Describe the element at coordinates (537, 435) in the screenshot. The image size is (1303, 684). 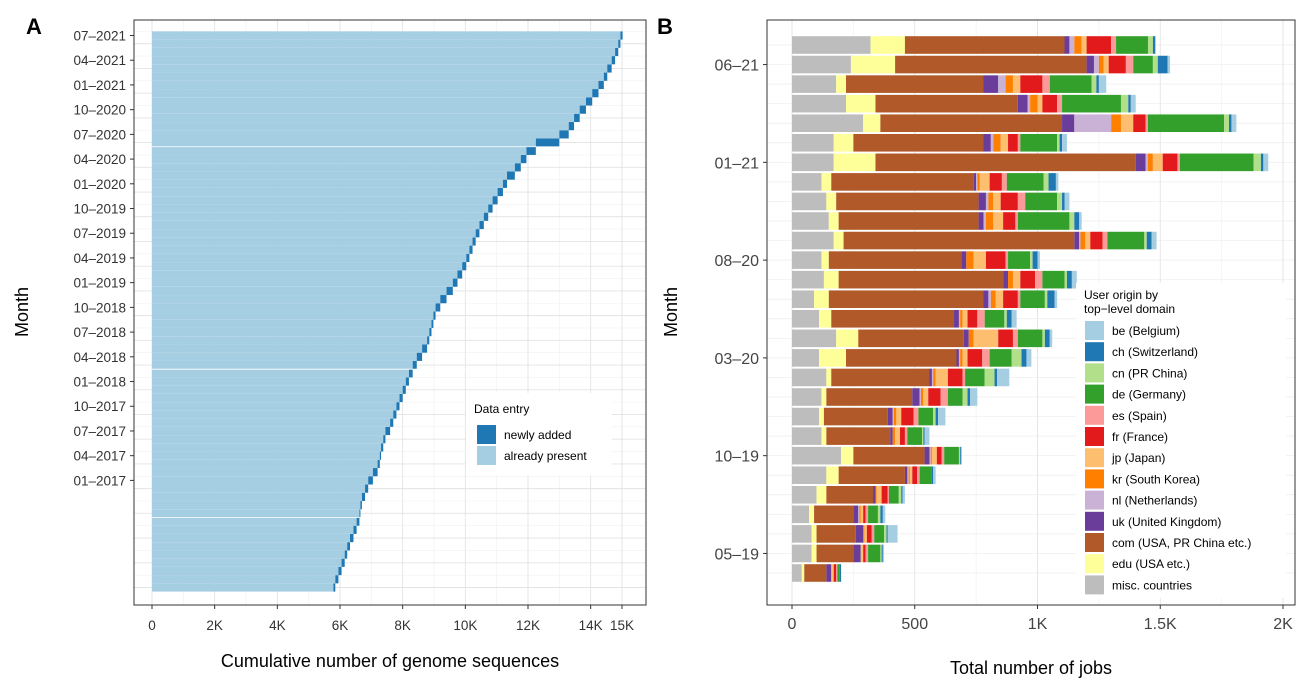
I see `legend-label-newly-added: newly added` at that location.